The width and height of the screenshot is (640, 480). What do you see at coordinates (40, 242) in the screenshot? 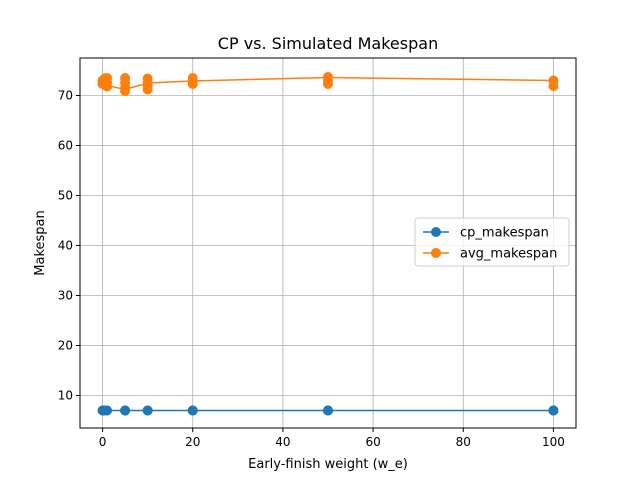
I see `y-axis-label: Makespan` at bounding box center [40, 242].